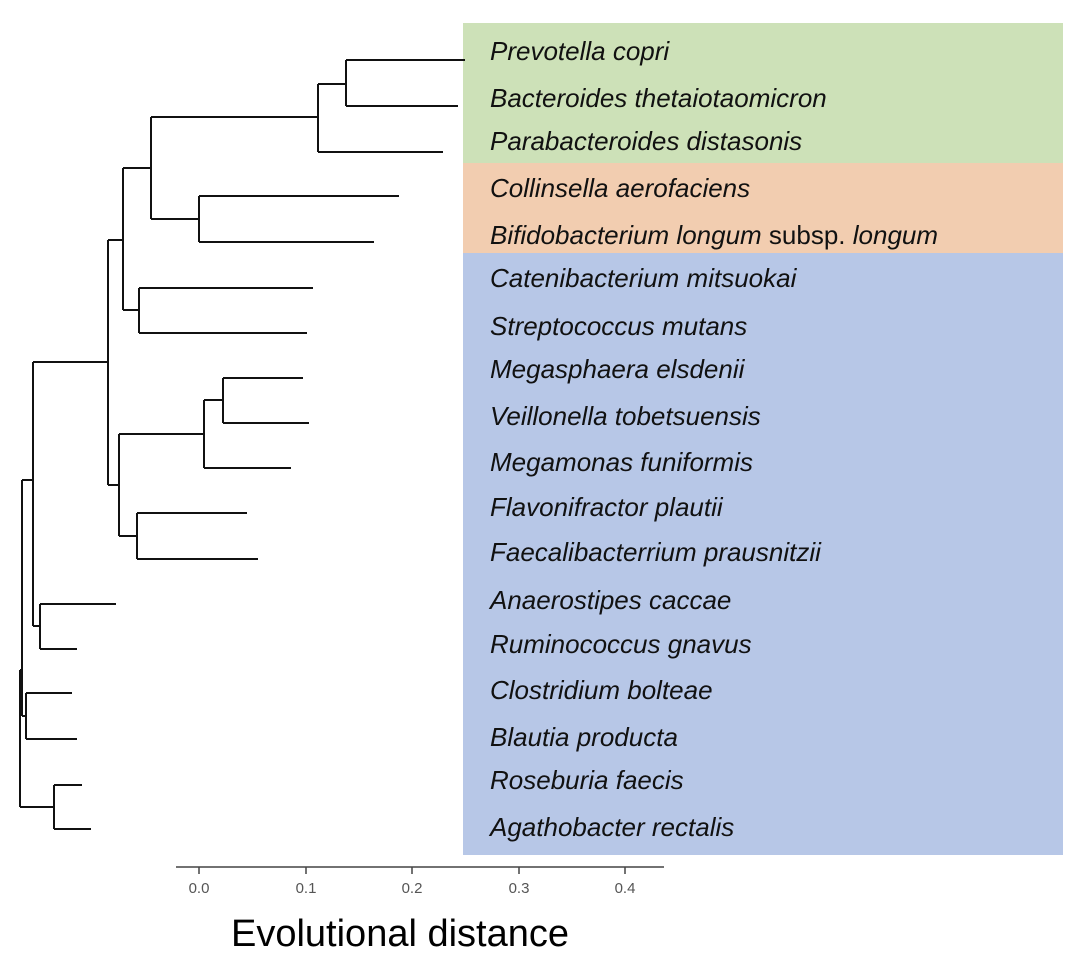 Image resolution: width=1072 pixels, height=964 pixels. What do you see at coordinates (607, 507) in the screenshot?
I see `taxon-label: Flavonifractor plautii` at bounding box center [607, 507].